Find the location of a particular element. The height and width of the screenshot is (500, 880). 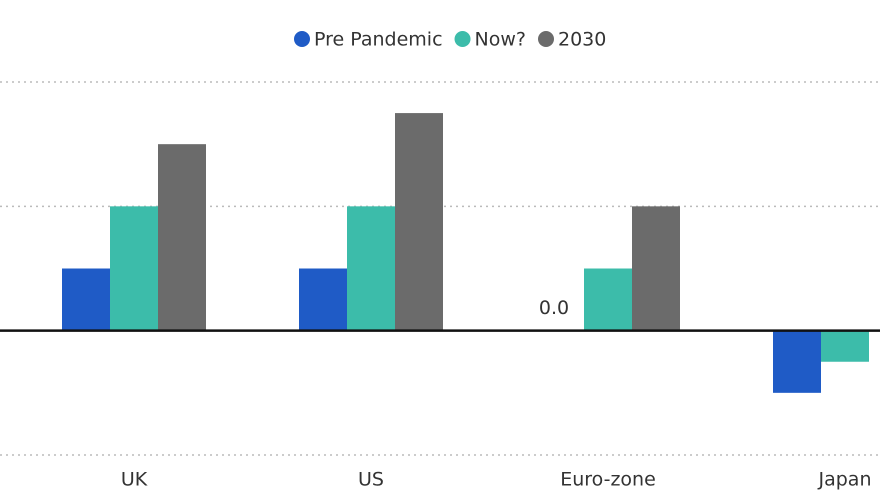

x-tick-label: Japan is located at coordinates (845, 480).